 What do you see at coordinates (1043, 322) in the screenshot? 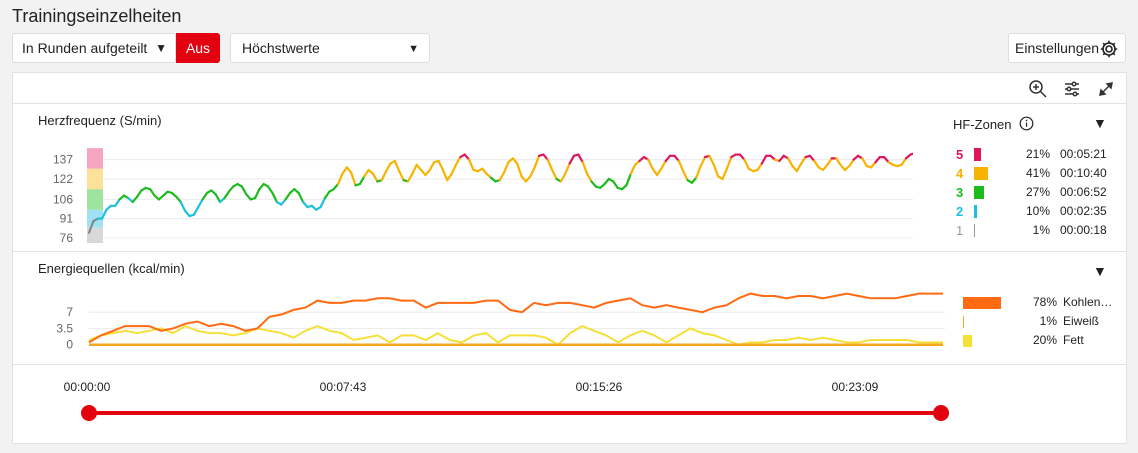
I see `energy-source-row: 1% Eiweiß` at bounding box center [1043, 322].